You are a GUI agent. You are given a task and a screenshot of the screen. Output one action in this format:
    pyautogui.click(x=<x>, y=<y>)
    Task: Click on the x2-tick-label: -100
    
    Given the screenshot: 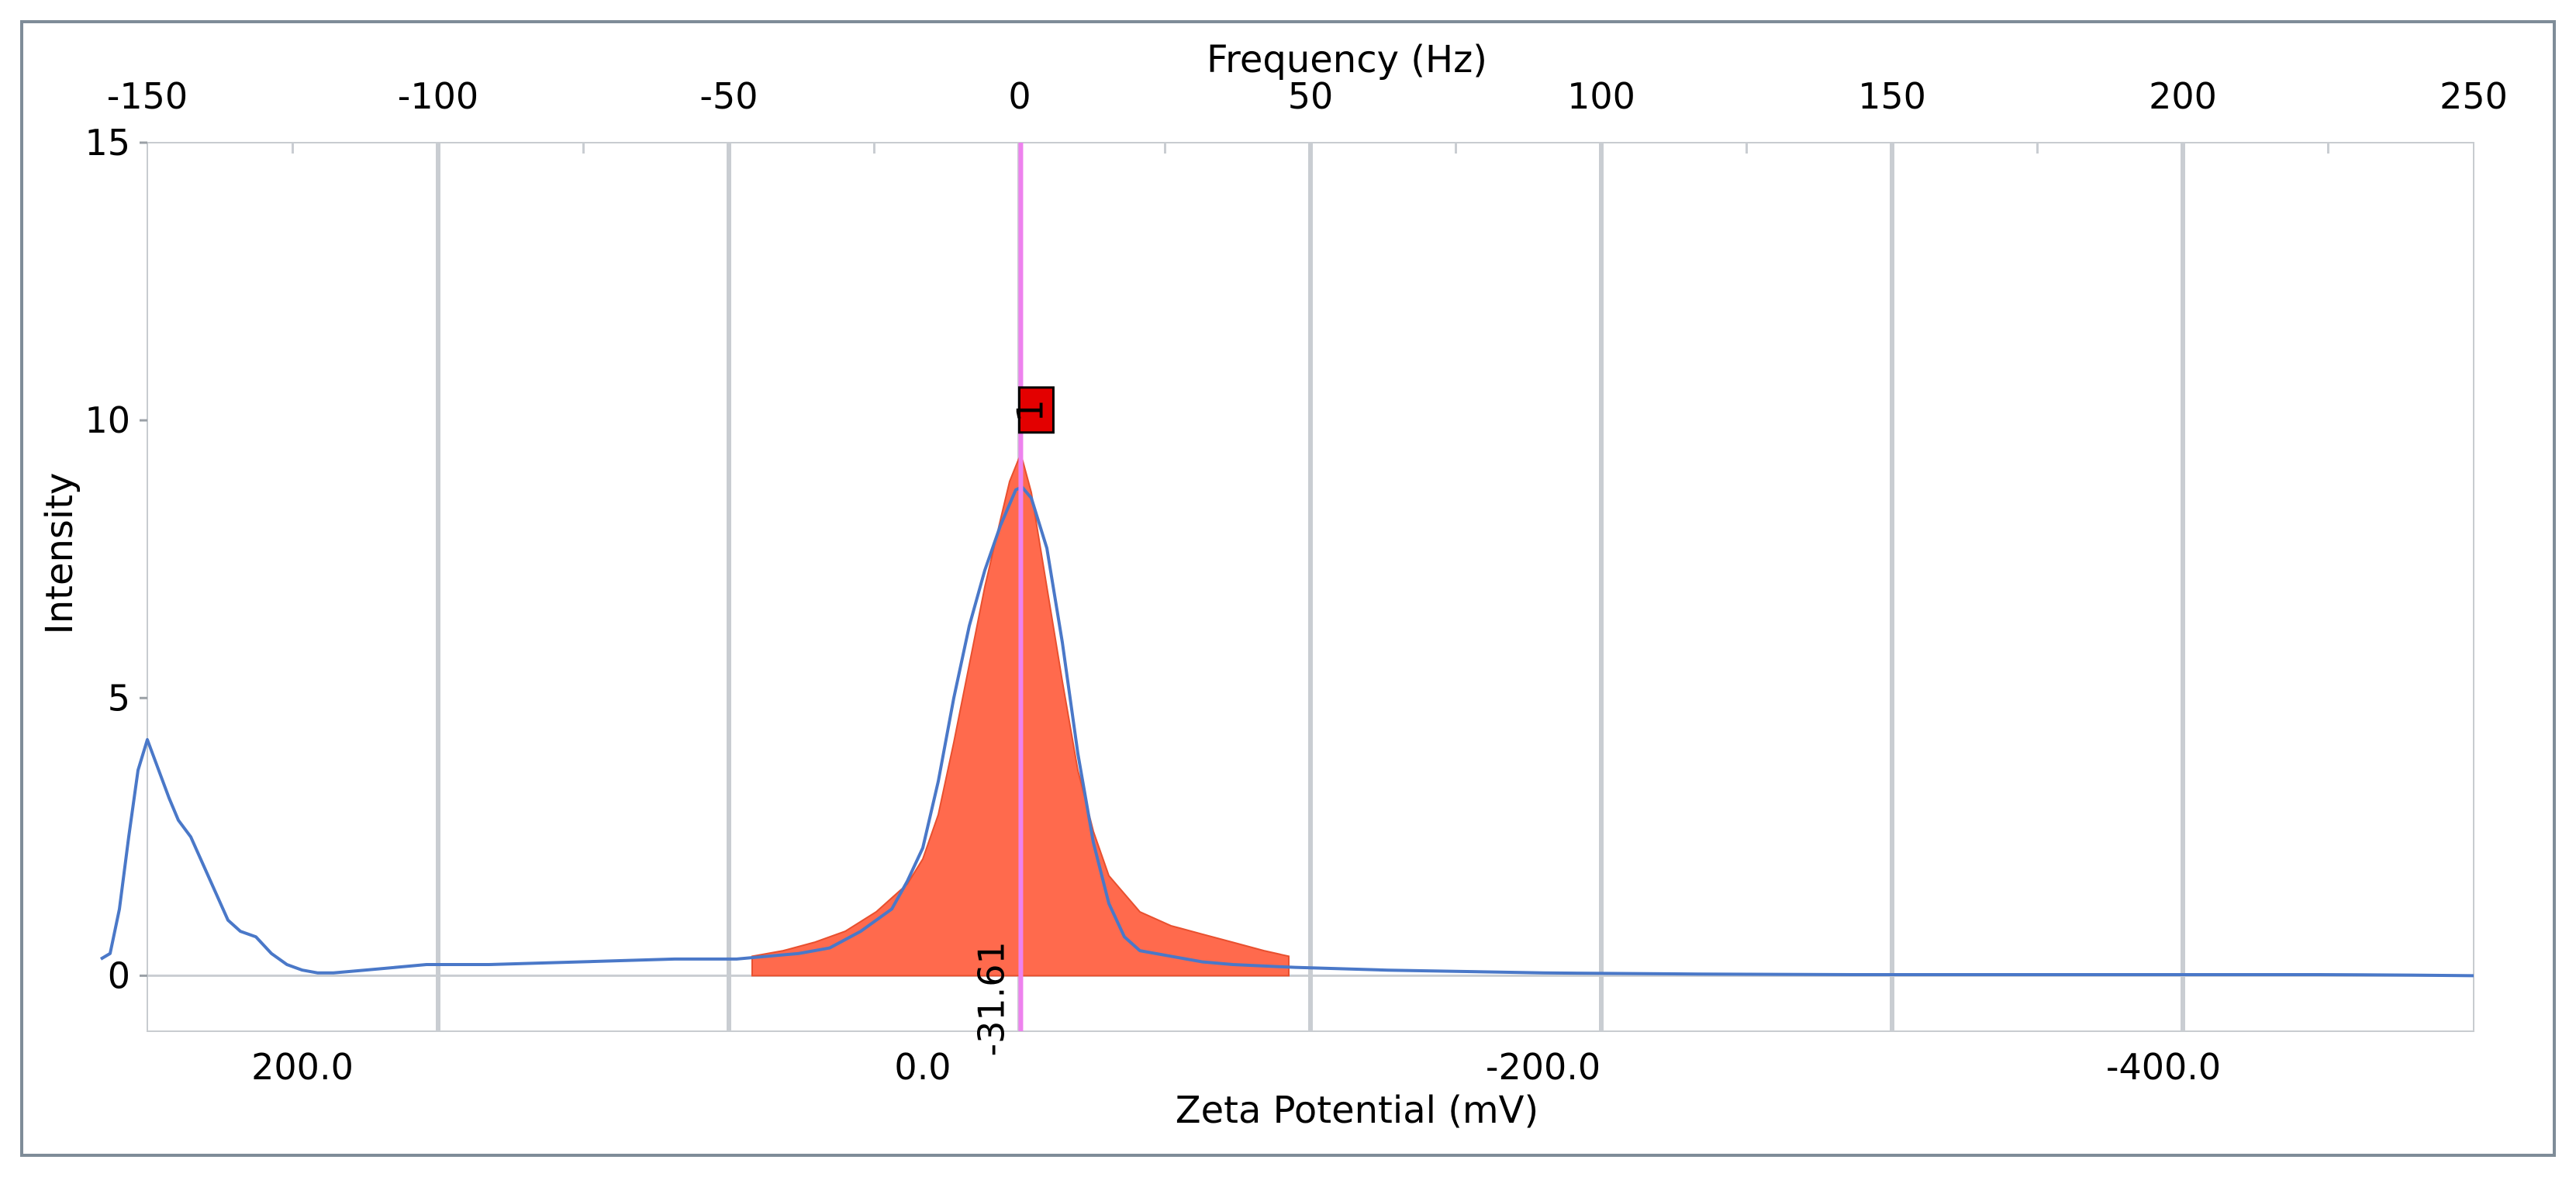 What is the action you would take?
    pyautogui.click(x=438, y=96)
    